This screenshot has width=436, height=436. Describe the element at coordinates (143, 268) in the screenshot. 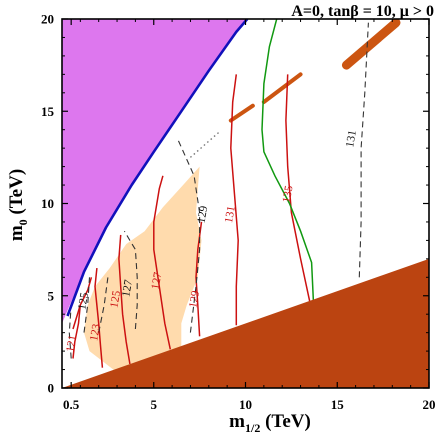

I see `peach-region` at that location.